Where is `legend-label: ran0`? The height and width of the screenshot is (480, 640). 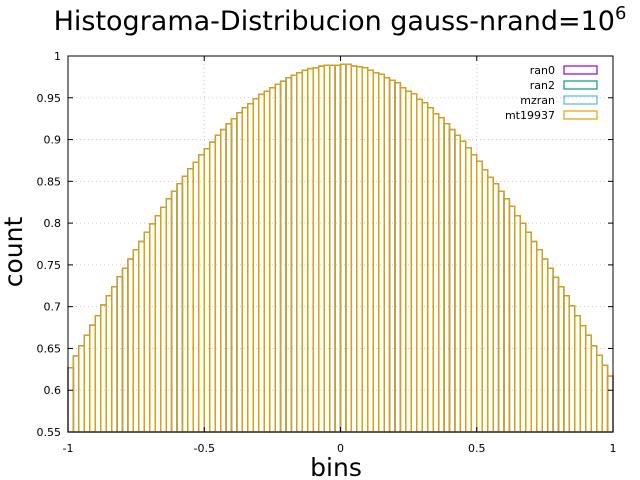
legend-label: ran0 is located at coordinates (542, 70).